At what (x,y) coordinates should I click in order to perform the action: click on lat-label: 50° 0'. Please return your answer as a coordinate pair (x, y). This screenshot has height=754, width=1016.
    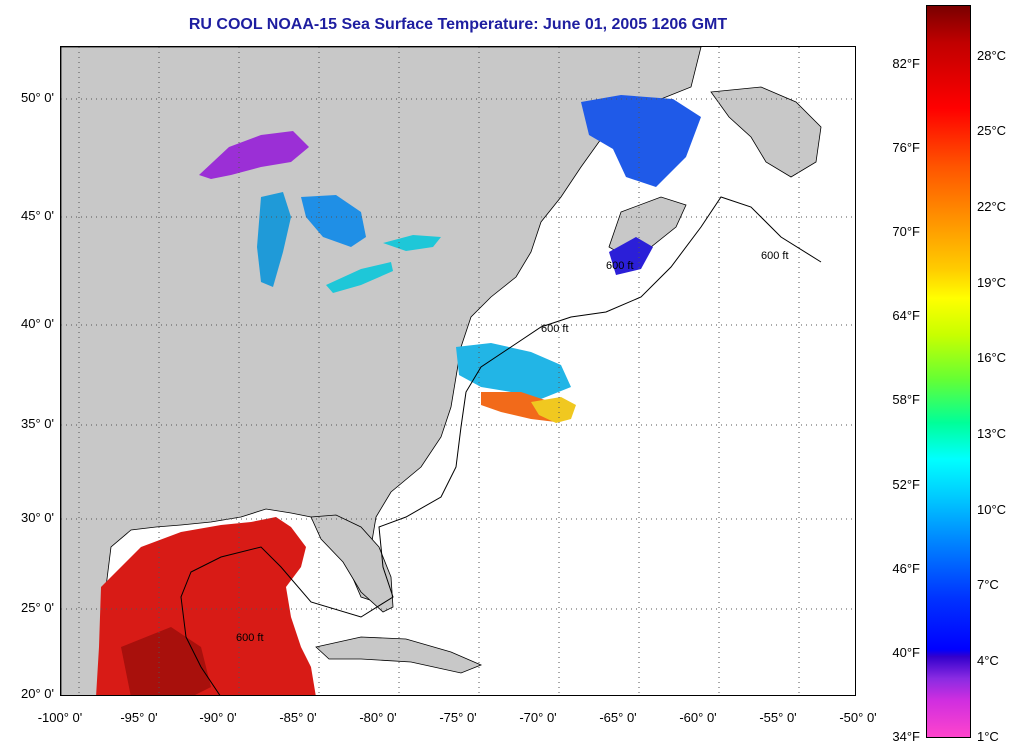
    Looking at the image, I should click on (37, 97).